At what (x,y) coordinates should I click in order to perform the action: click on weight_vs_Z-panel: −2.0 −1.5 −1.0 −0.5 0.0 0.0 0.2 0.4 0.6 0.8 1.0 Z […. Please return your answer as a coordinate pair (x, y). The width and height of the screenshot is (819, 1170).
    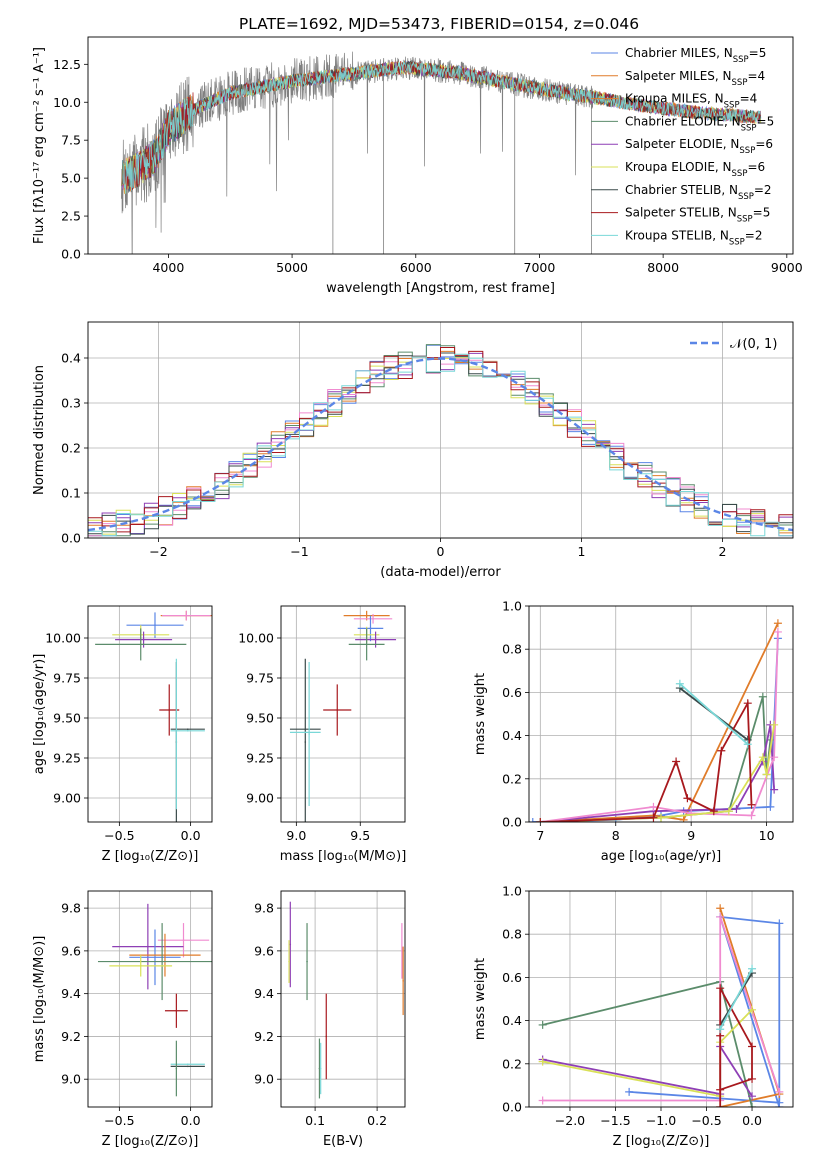
    Looking at the image, I should click on (633, 1016).